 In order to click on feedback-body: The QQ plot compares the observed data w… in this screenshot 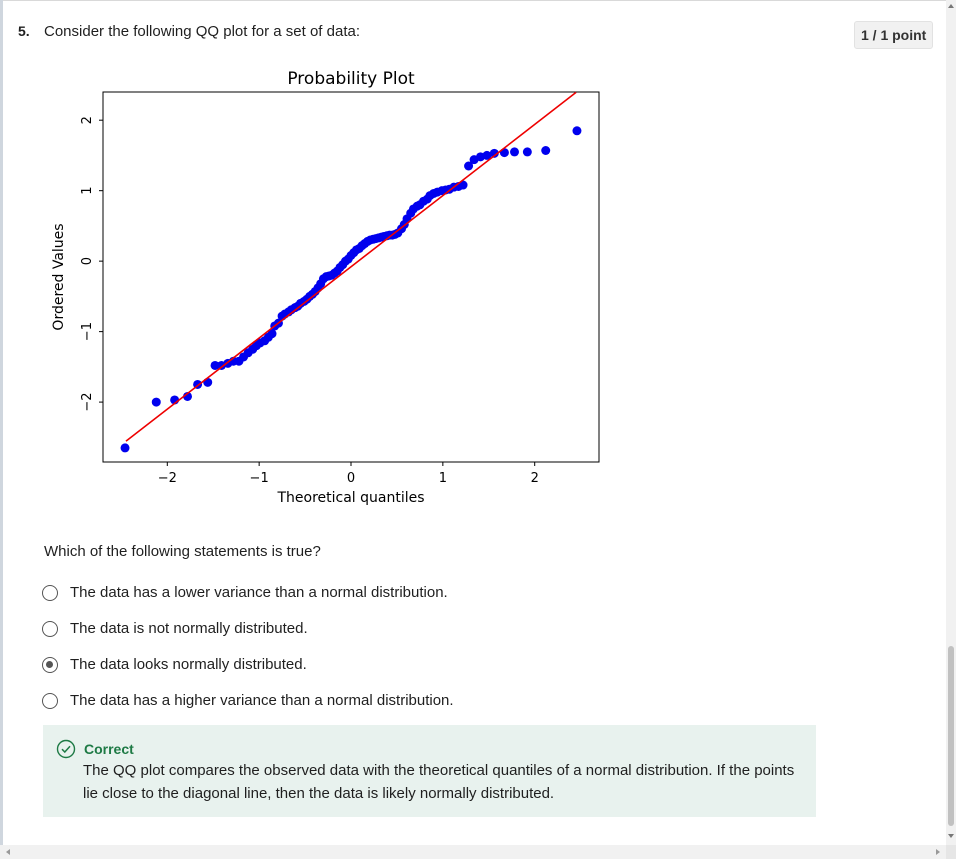, I will do `click(439, 782)`.